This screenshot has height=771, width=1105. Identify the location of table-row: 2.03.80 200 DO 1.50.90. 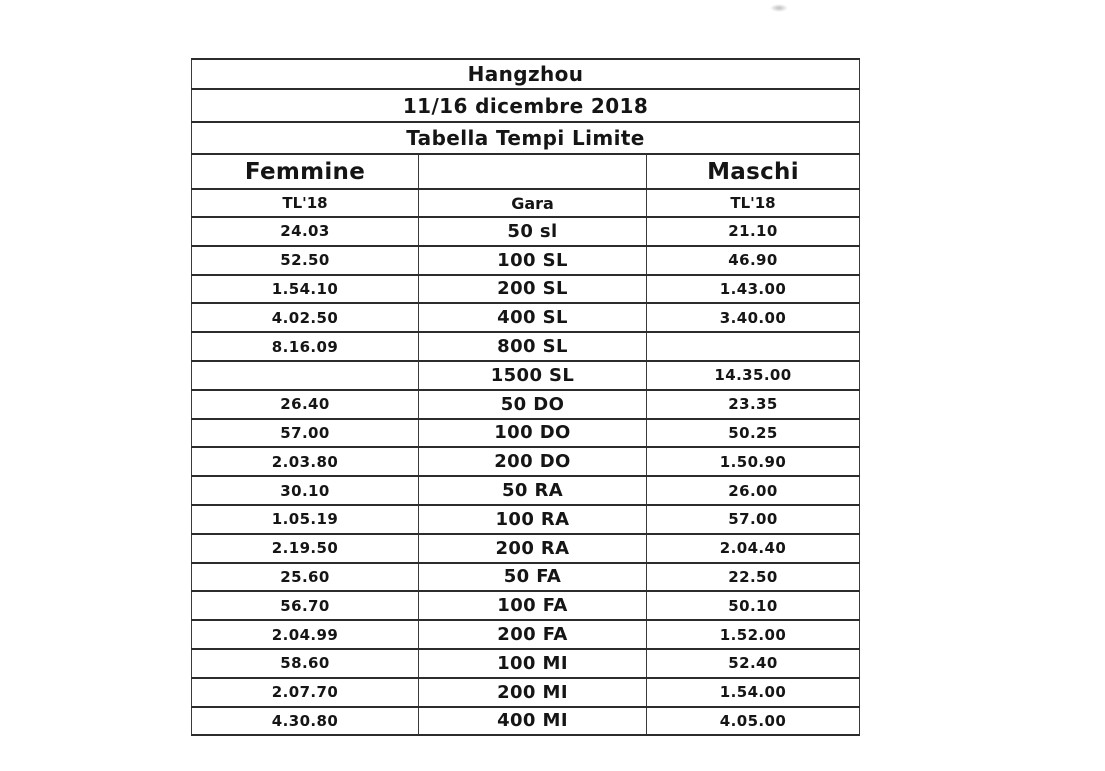
(525, 462).